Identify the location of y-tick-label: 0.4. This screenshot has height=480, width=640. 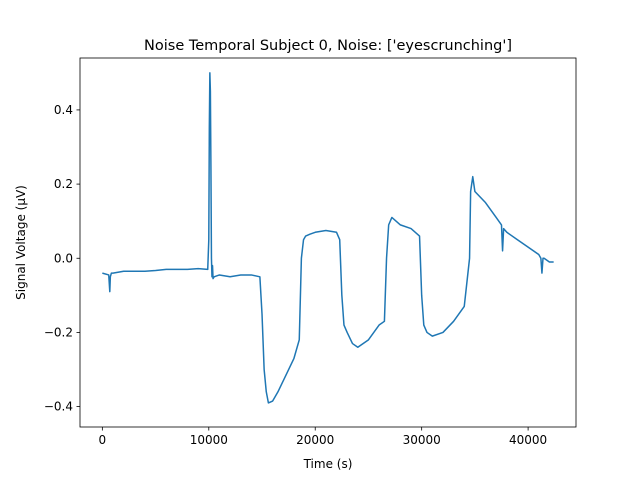
(63, 110).